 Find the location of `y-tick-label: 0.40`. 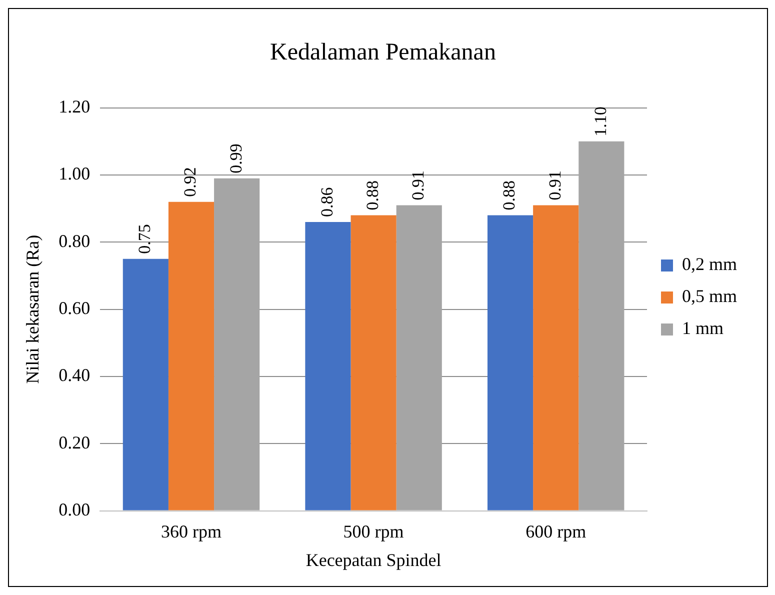

y-tick-label: 0.40 is located at coordinates (74, 375).